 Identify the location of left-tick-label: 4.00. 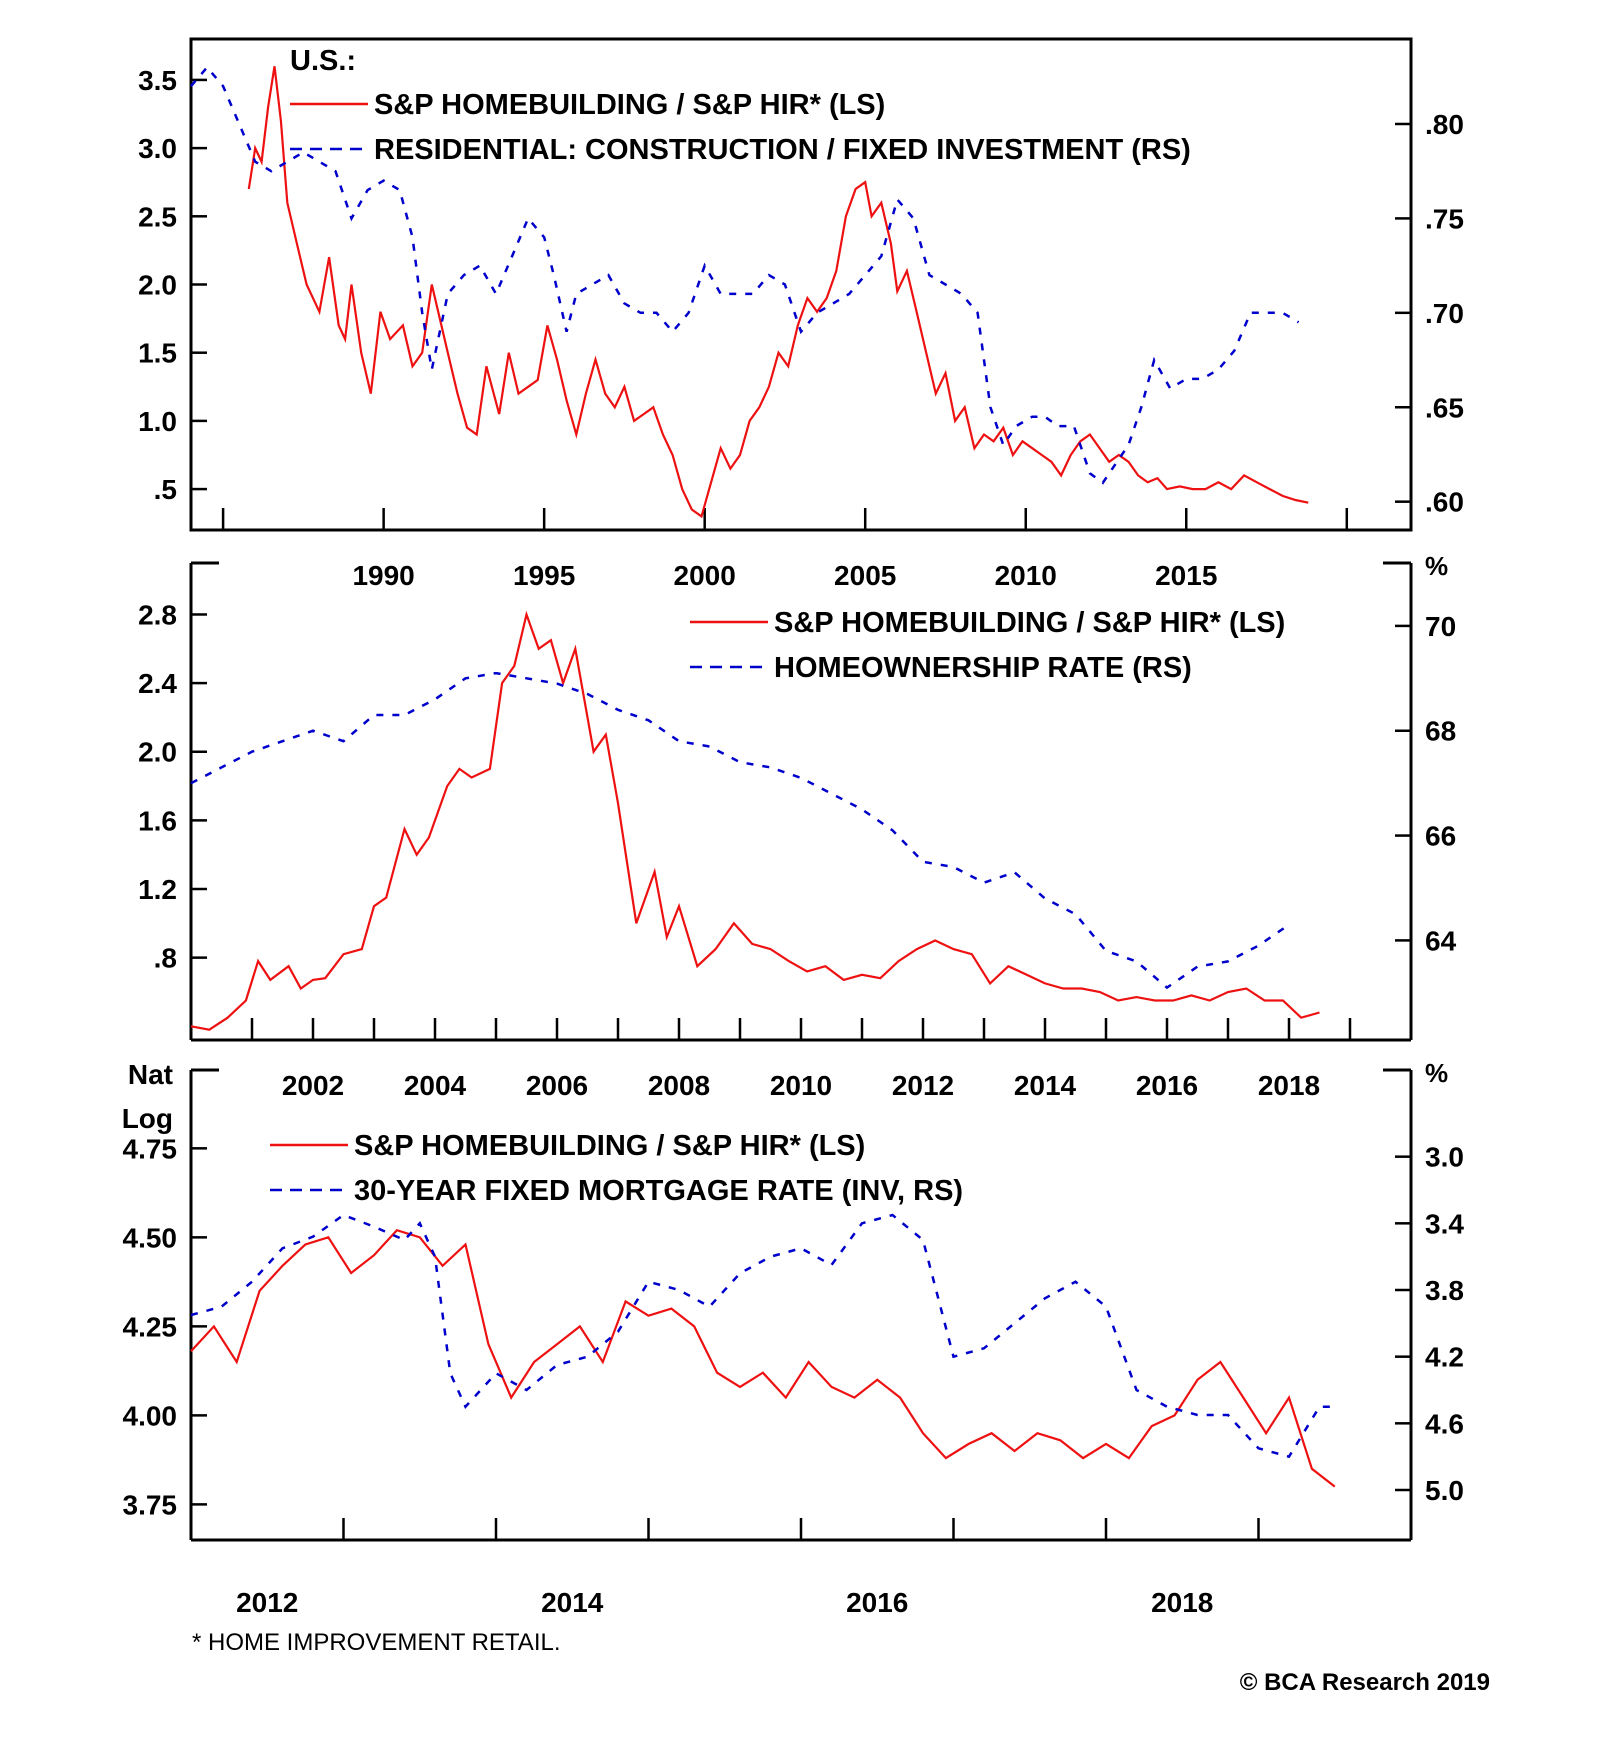
(150, 1415).